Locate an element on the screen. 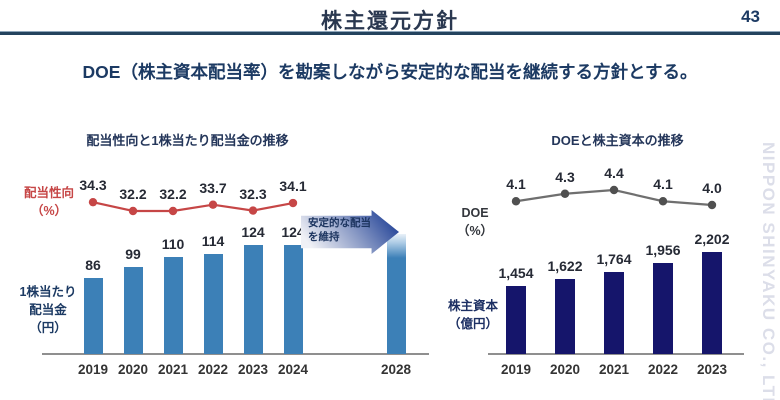 The image size is (780, 400). bar-value-label: 114 is located at coordinates (213, 241).